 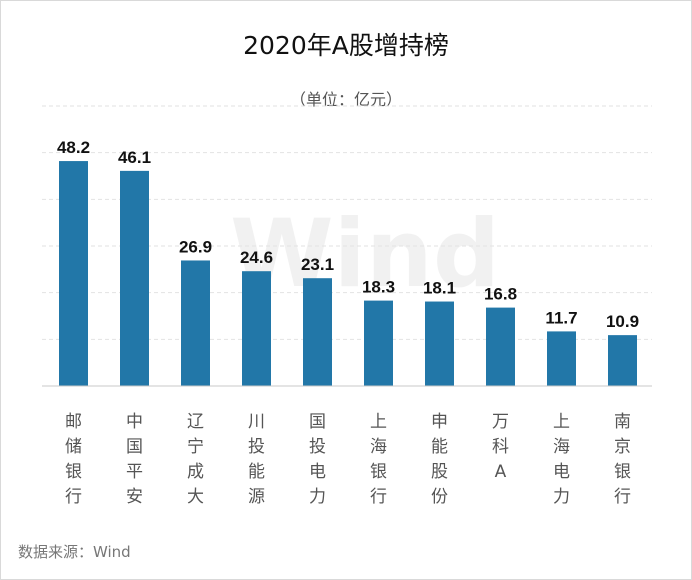 What do you see at coordinates (561, 459) in the screenshot?
I see `category-label: 上海电力` at bounding box center [561, 459].